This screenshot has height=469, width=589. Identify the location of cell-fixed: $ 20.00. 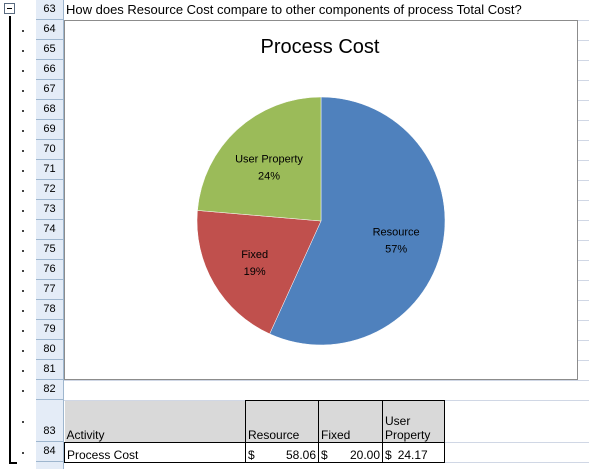
(350, 452).